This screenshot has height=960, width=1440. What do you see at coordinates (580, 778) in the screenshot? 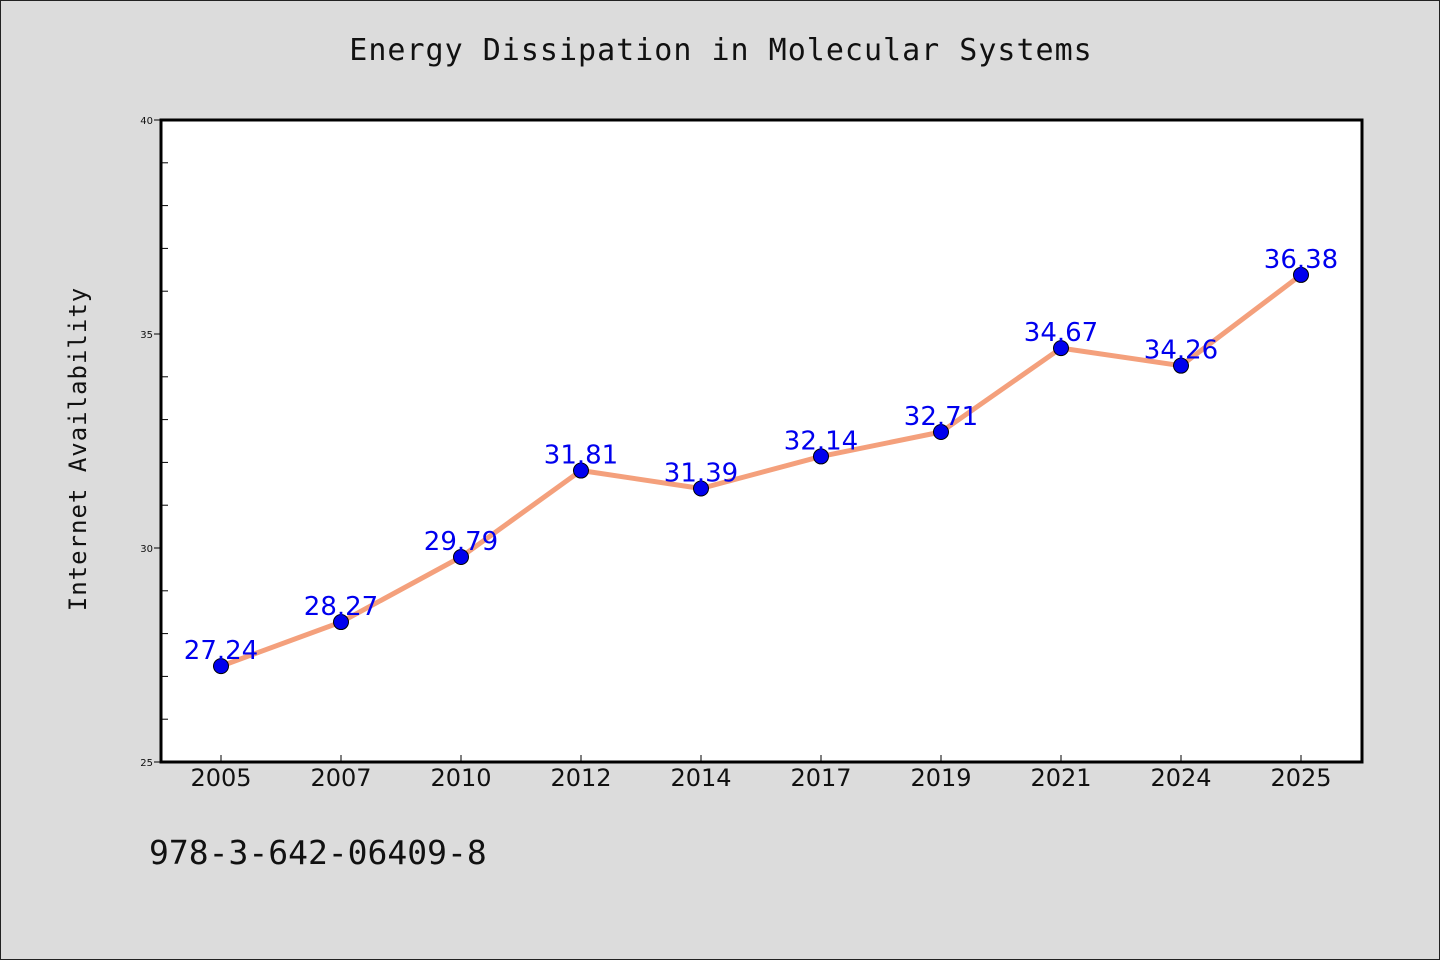
I see `x-tick-label: 2012` at bounding box center [580, 778].